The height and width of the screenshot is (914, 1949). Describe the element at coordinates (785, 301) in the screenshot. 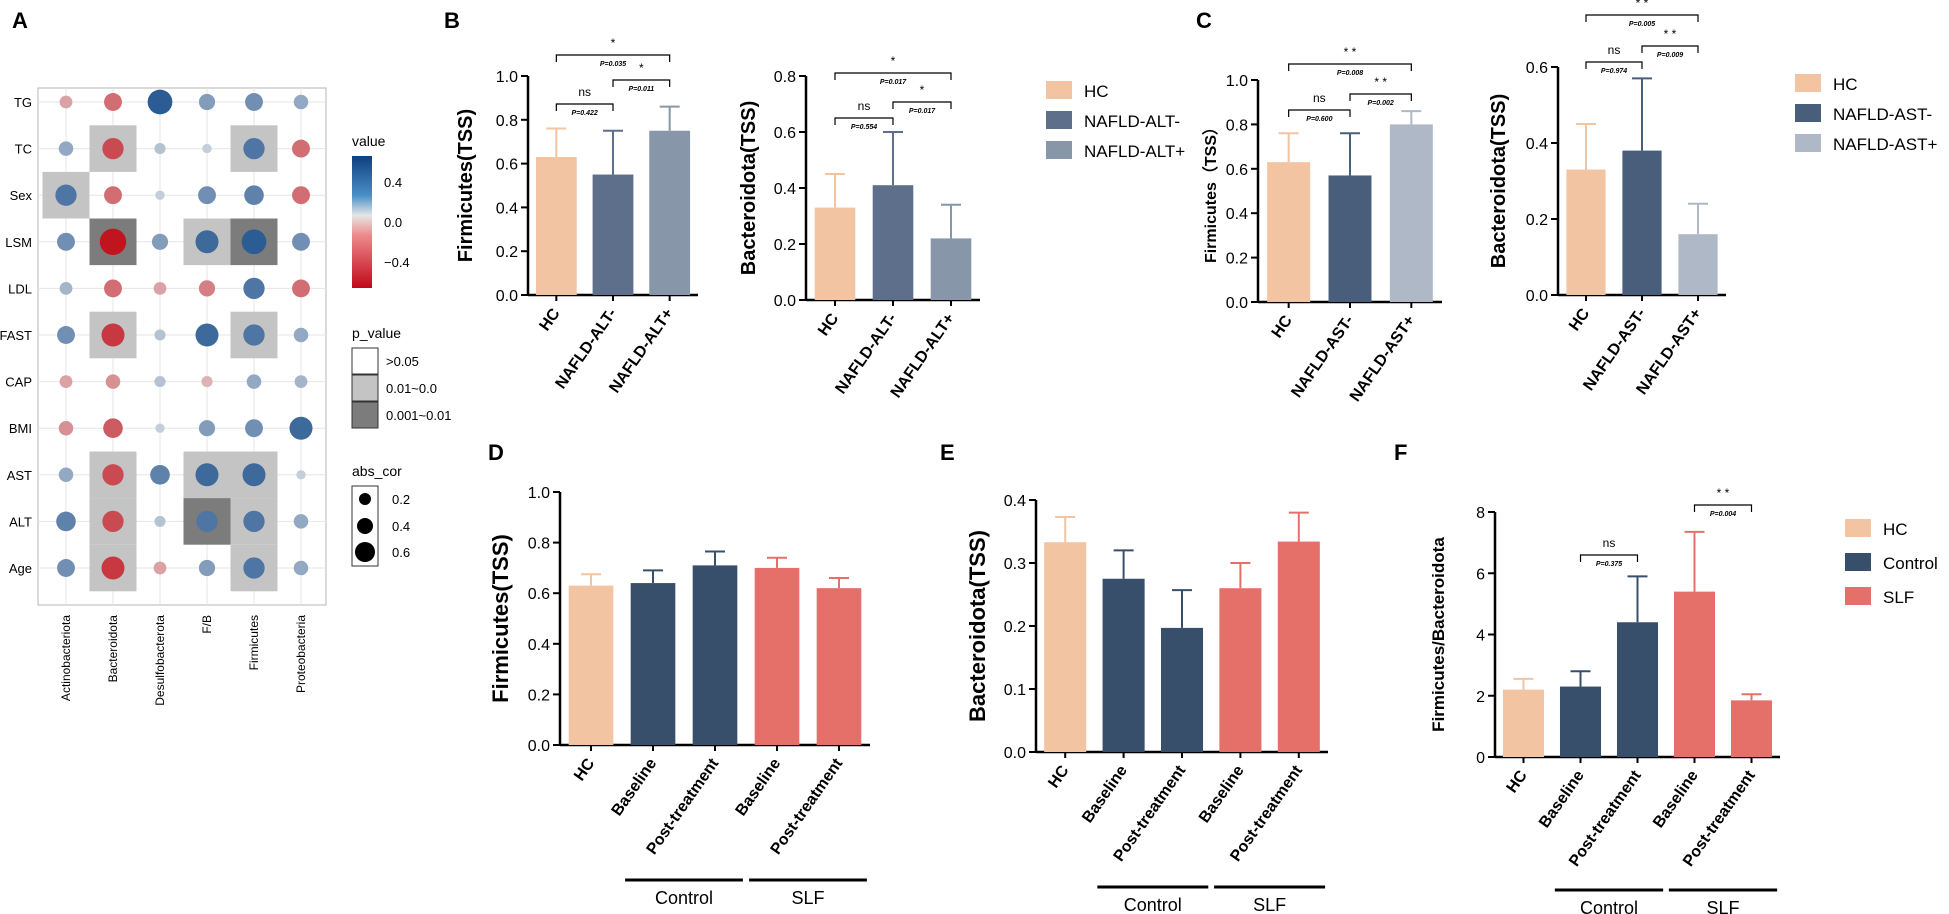

I see `y-tick-label: 0.0` at that location.